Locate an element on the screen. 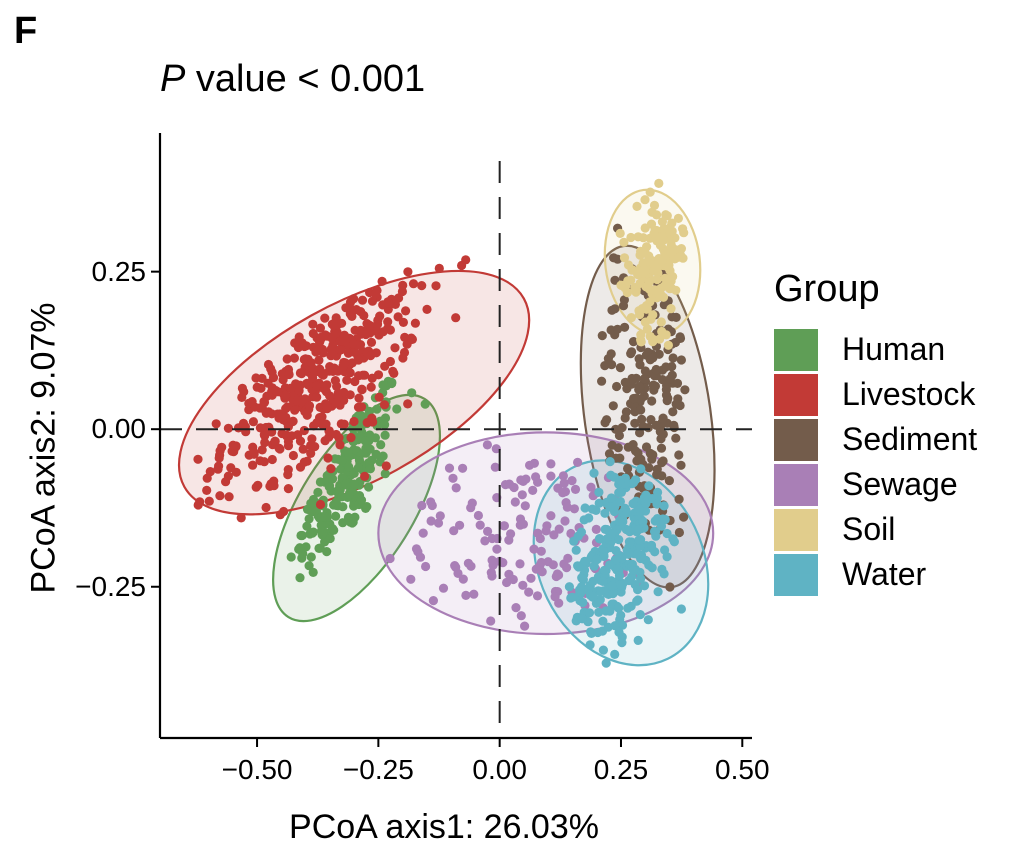 The width and height of the screenshot is (1024, 856). legend-swatch is located at coordinates (796, 484).